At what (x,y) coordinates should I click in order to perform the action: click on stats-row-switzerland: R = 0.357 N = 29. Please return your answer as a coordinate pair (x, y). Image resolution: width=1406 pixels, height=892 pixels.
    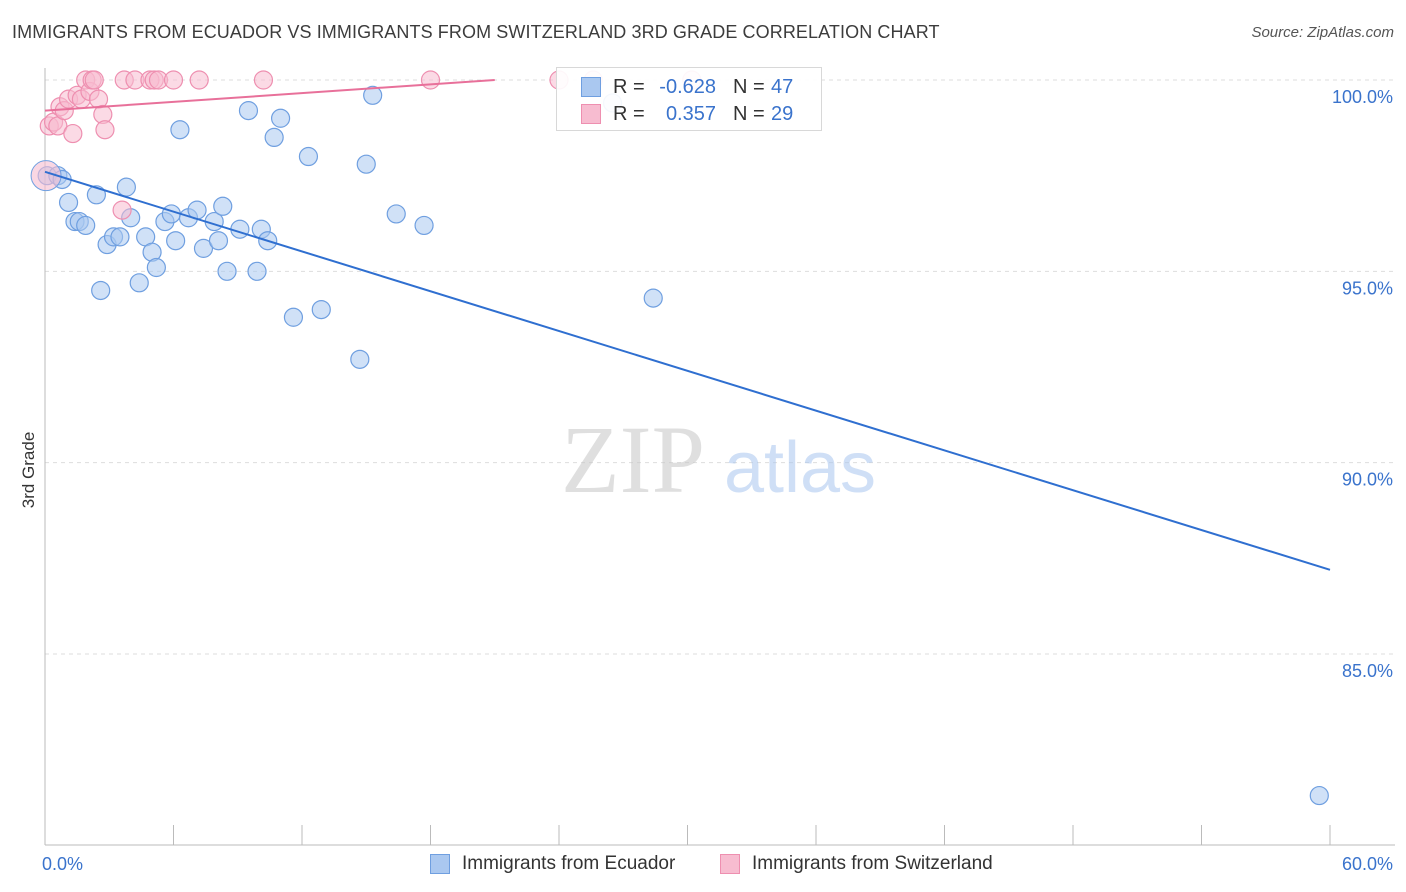
    Looking at the image, I should click on (689, 114).